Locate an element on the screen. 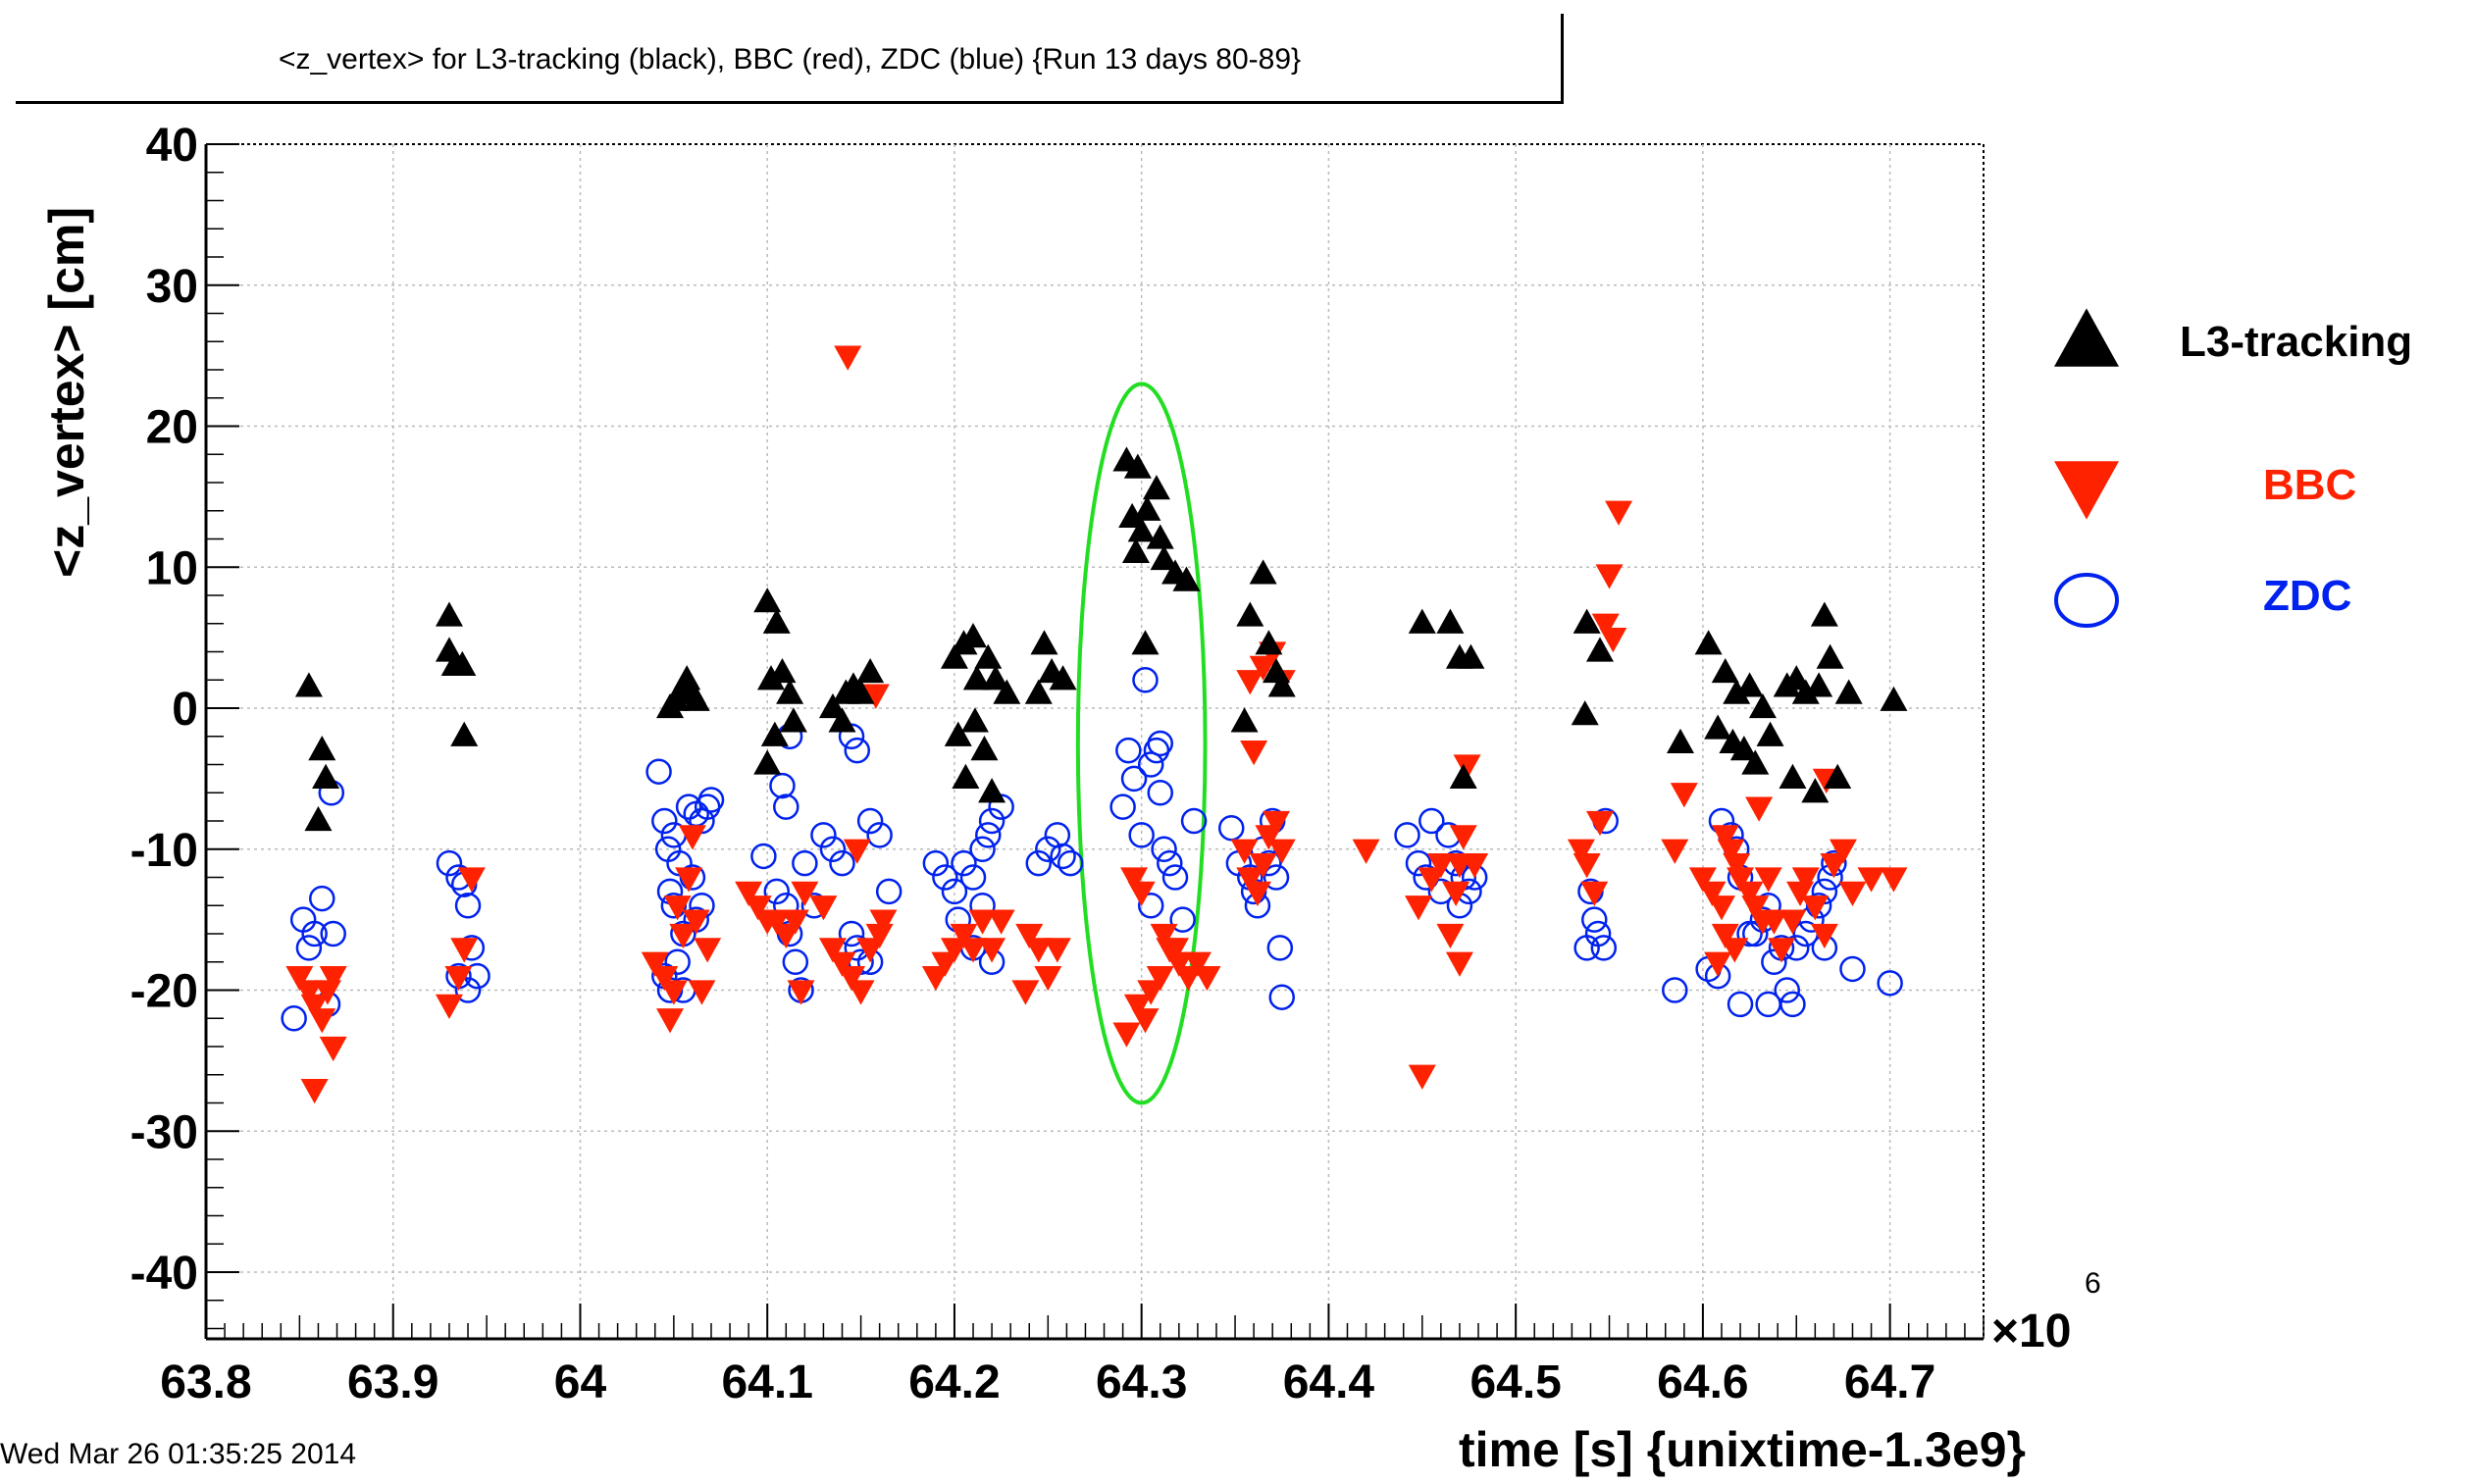  legend is located at coordinates (2086, 468).